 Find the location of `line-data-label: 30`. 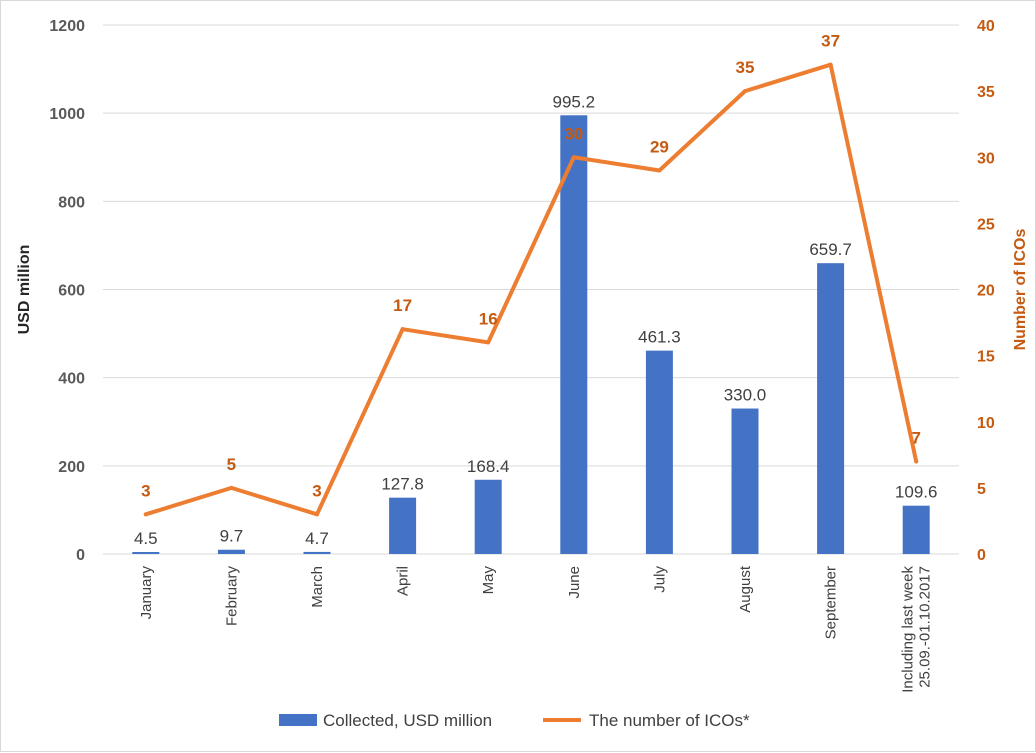

line-data-label: 30 is located at coordinates (573, 133).